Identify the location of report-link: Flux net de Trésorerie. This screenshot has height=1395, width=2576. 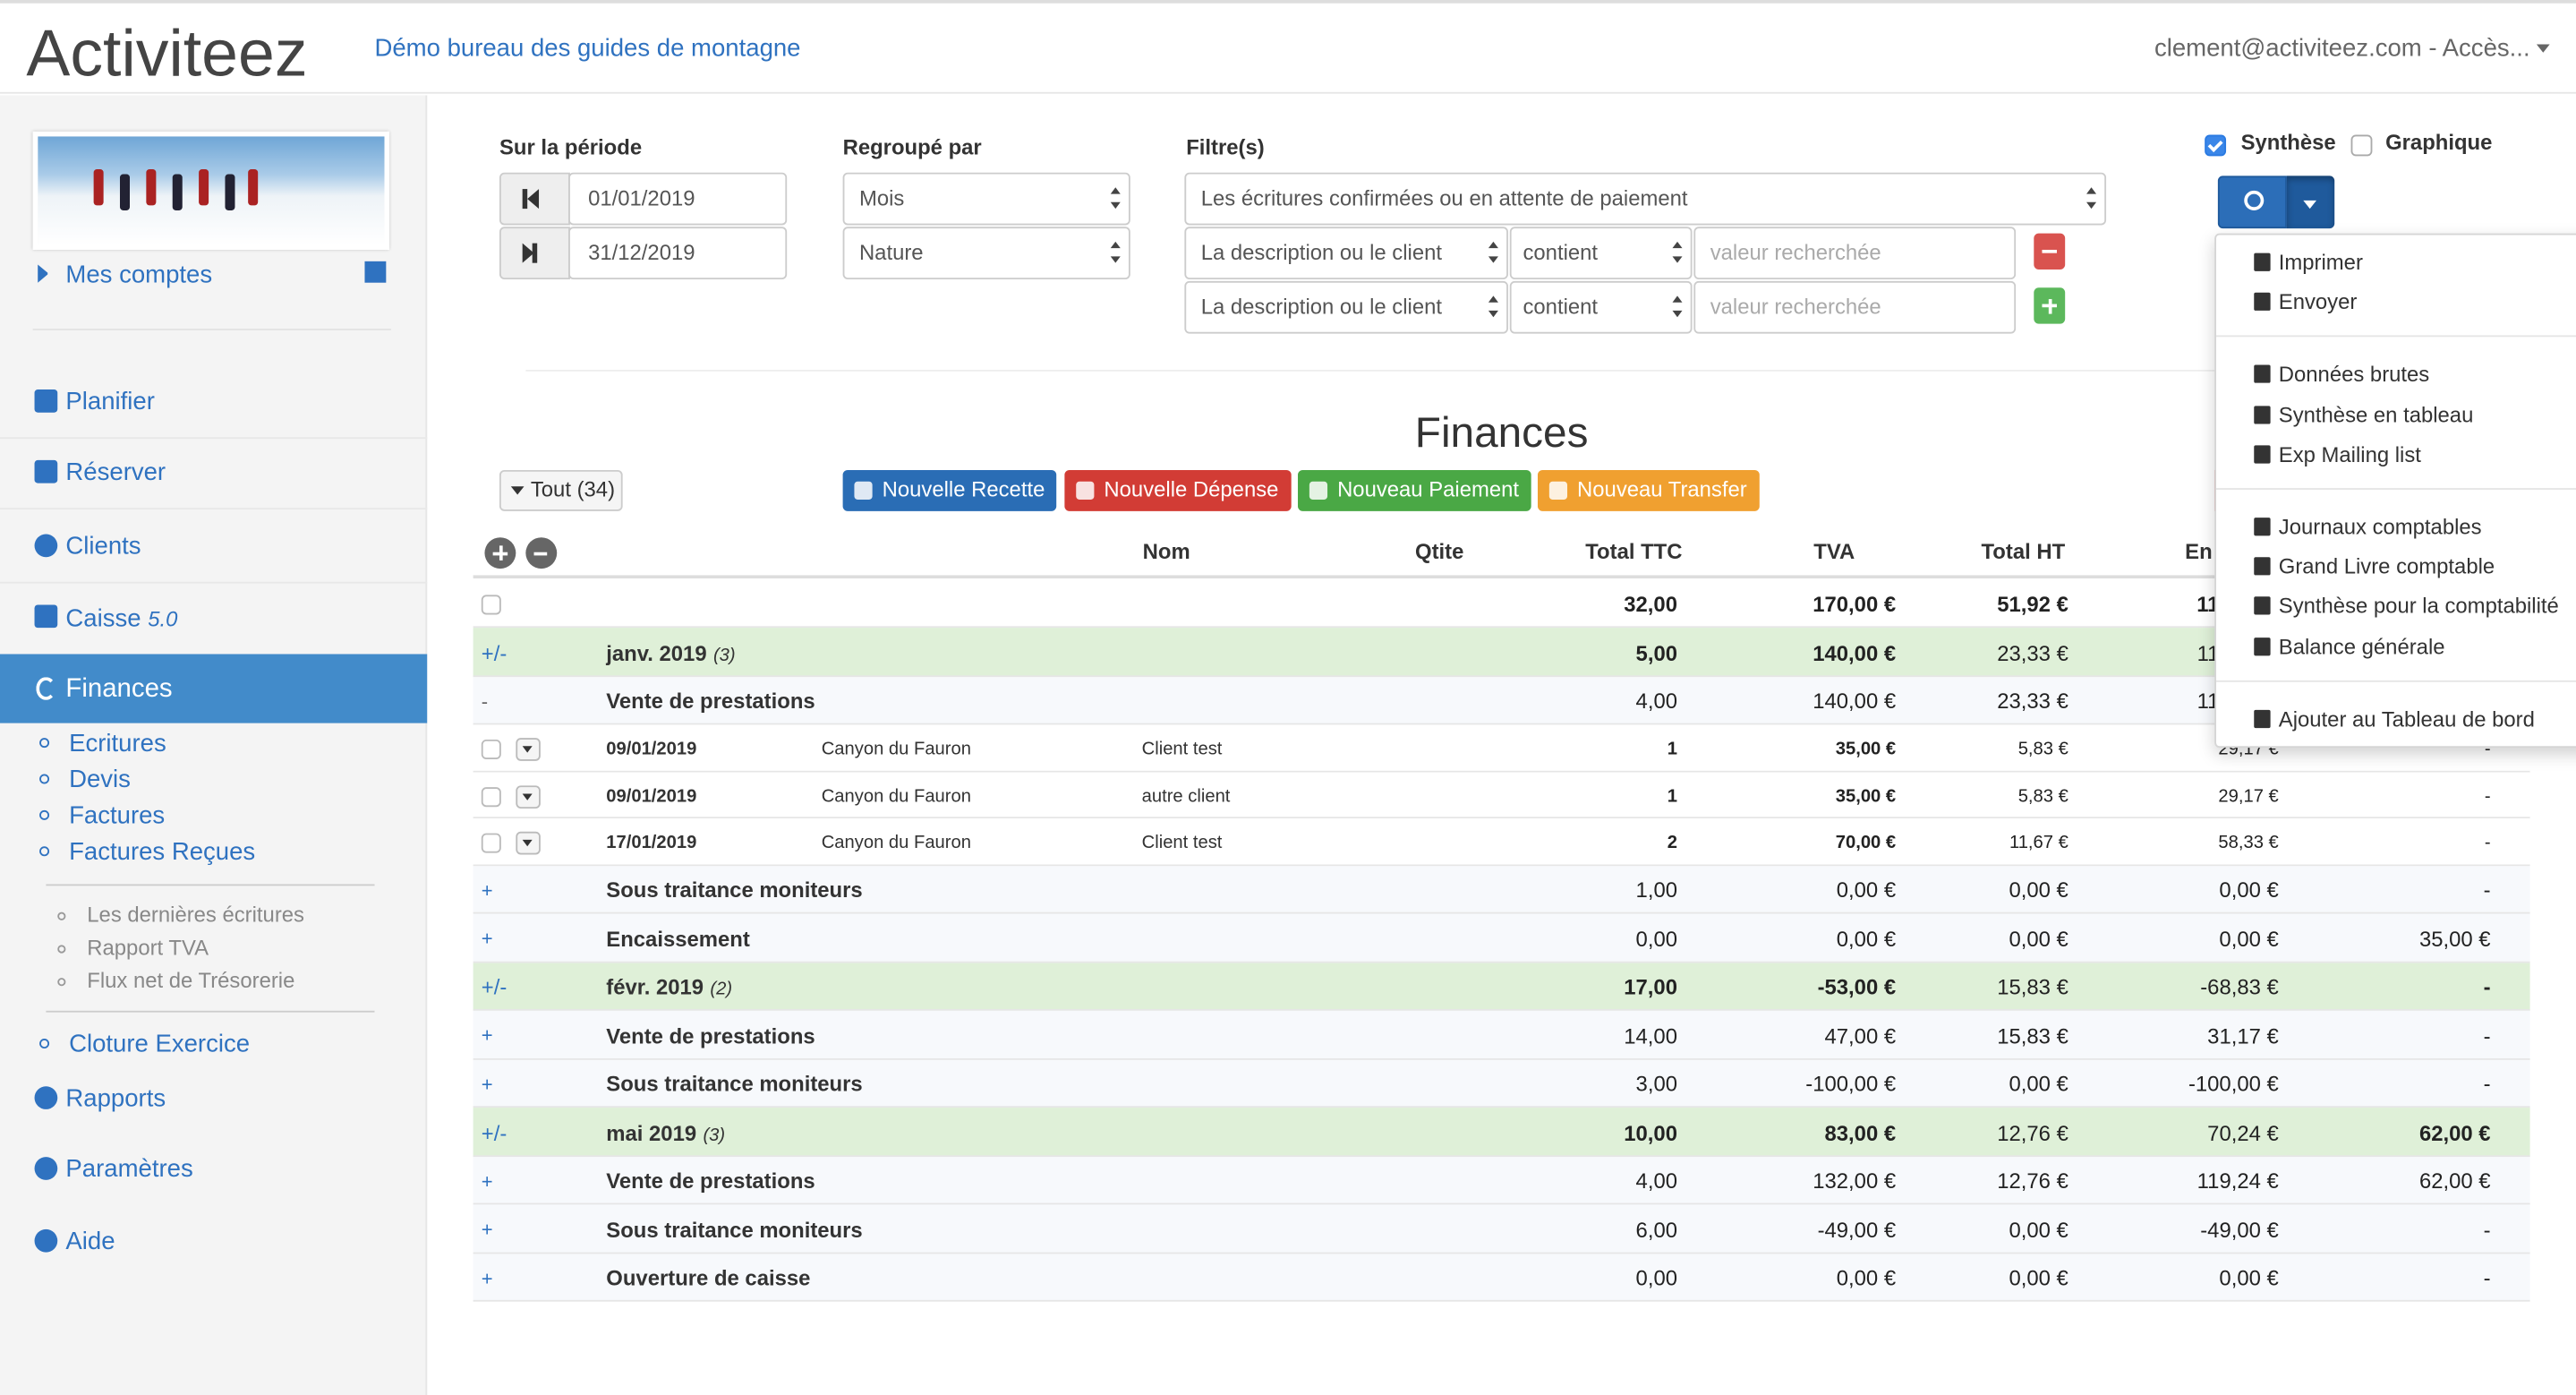
(191, 980).